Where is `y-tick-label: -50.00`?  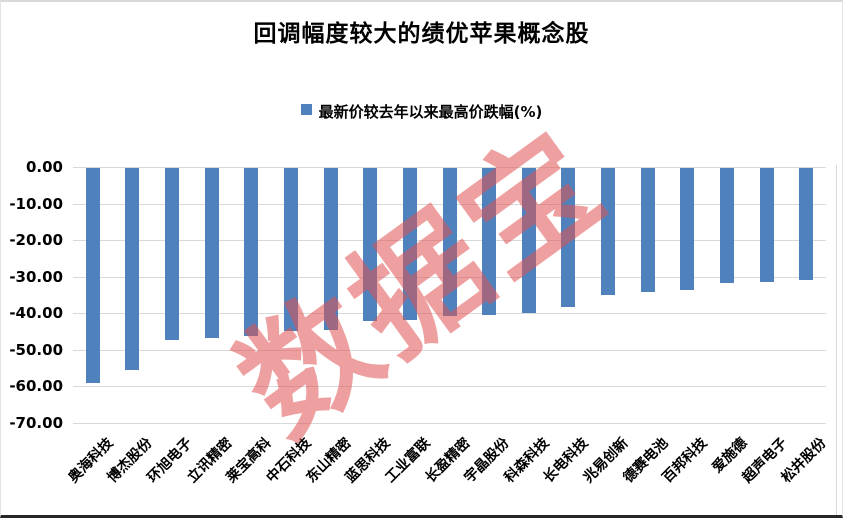
y-tick-label: -50.00 is located at coordinates (36, 349).